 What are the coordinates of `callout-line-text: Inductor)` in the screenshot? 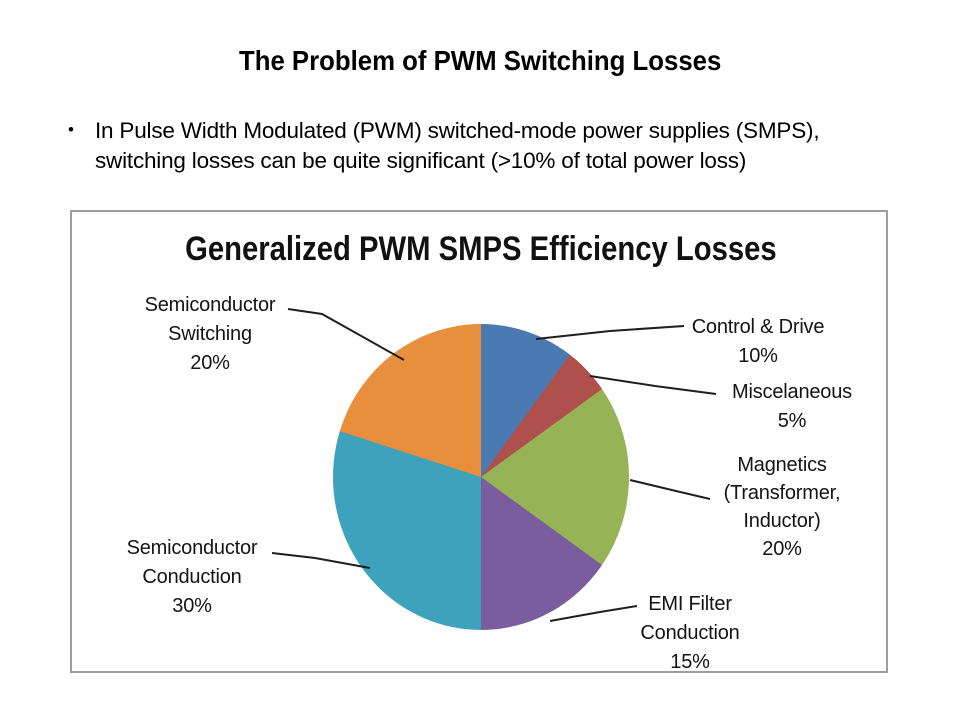 It's located at (782, 521).